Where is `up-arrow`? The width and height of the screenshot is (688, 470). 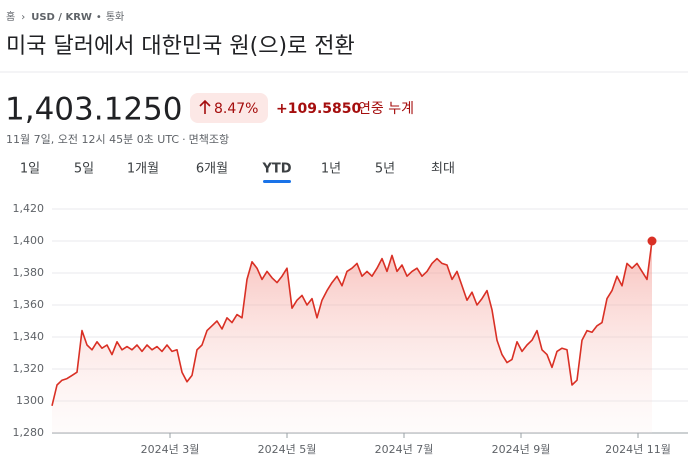
up-arrow is located at coordinates (205, 106).